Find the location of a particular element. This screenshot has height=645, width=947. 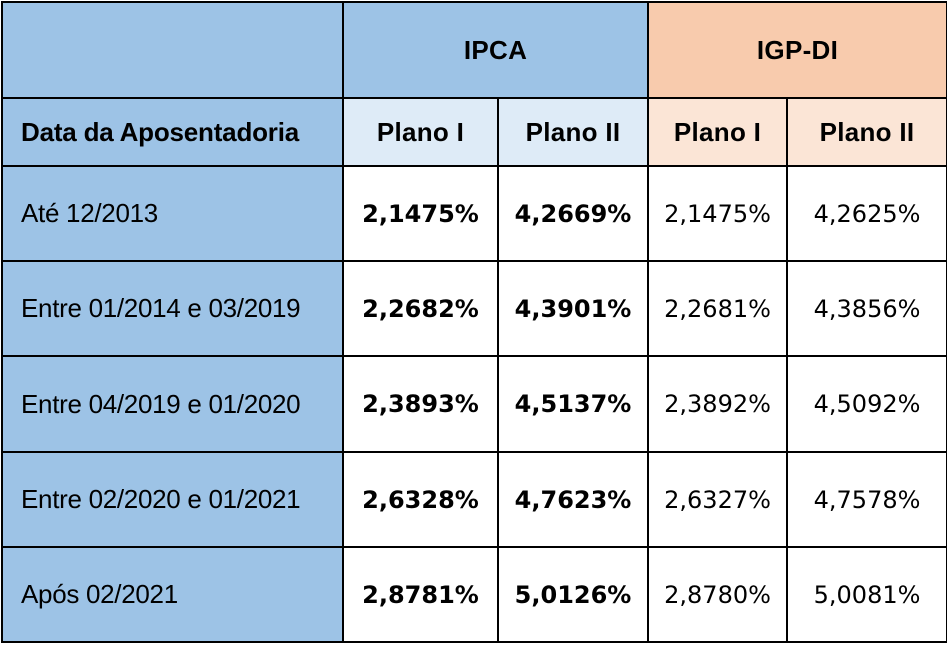

igpdi-plano2-value: 5,0081% is located at coordinates (866, 594).